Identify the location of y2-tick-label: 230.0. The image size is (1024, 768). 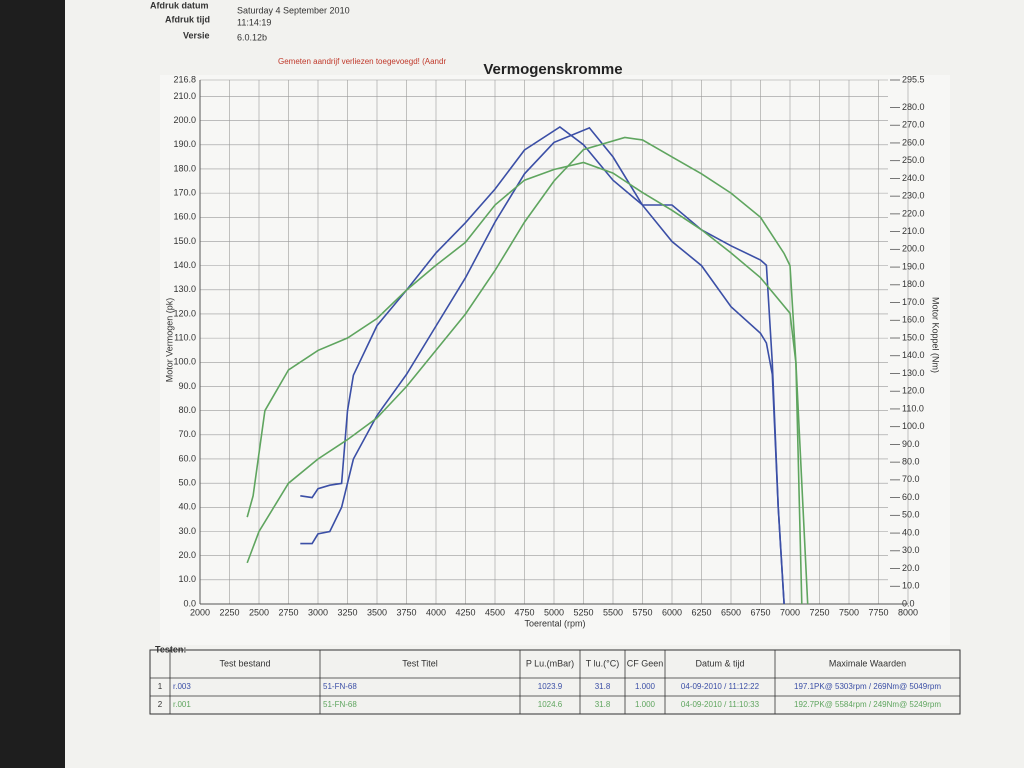
(913, 196).